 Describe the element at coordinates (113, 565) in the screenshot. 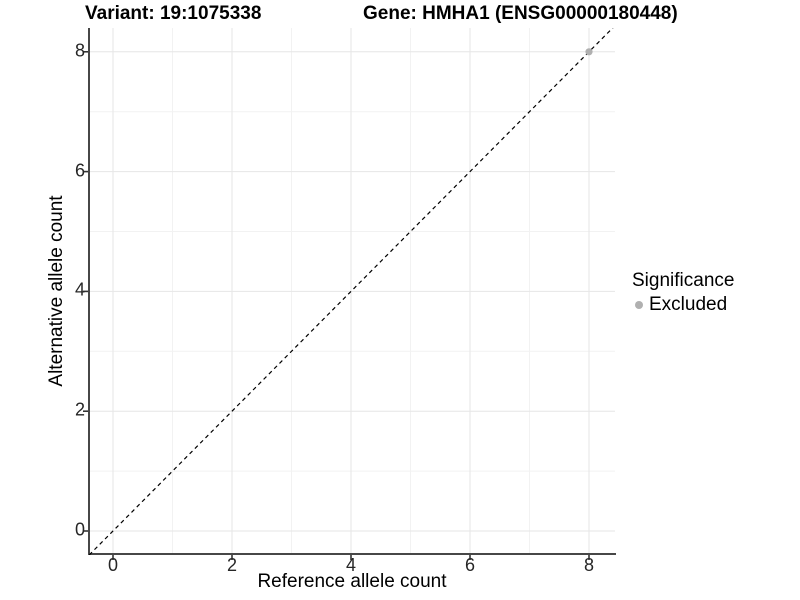

I see `x-tick-label: 0` at that location.